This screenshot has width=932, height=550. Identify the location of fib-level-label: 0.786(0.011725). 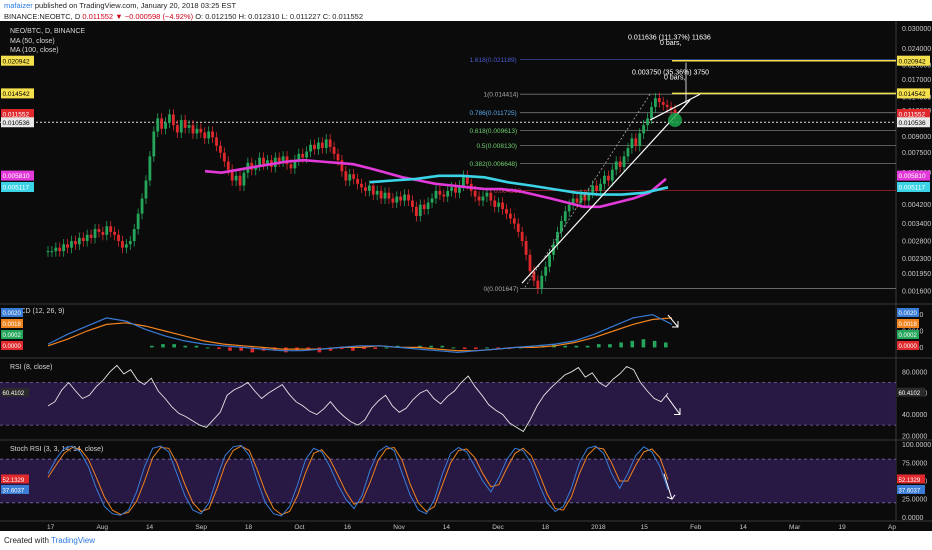
(493, 113).